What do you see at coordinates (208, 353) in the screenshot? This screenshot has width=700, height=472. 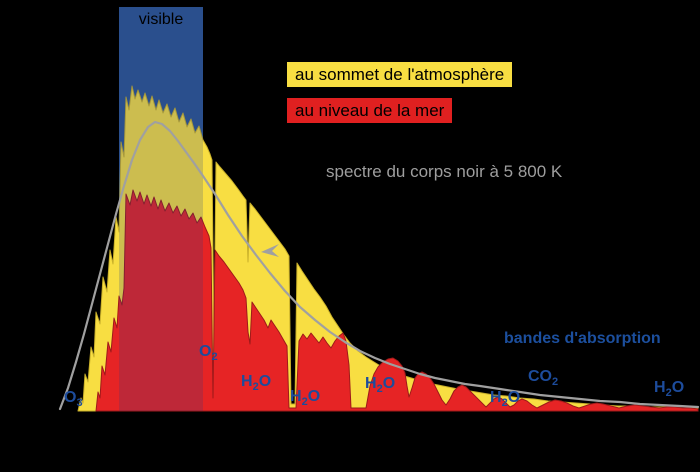 I see `absorption-label-o2: O2` at bounding box center [208, 353].